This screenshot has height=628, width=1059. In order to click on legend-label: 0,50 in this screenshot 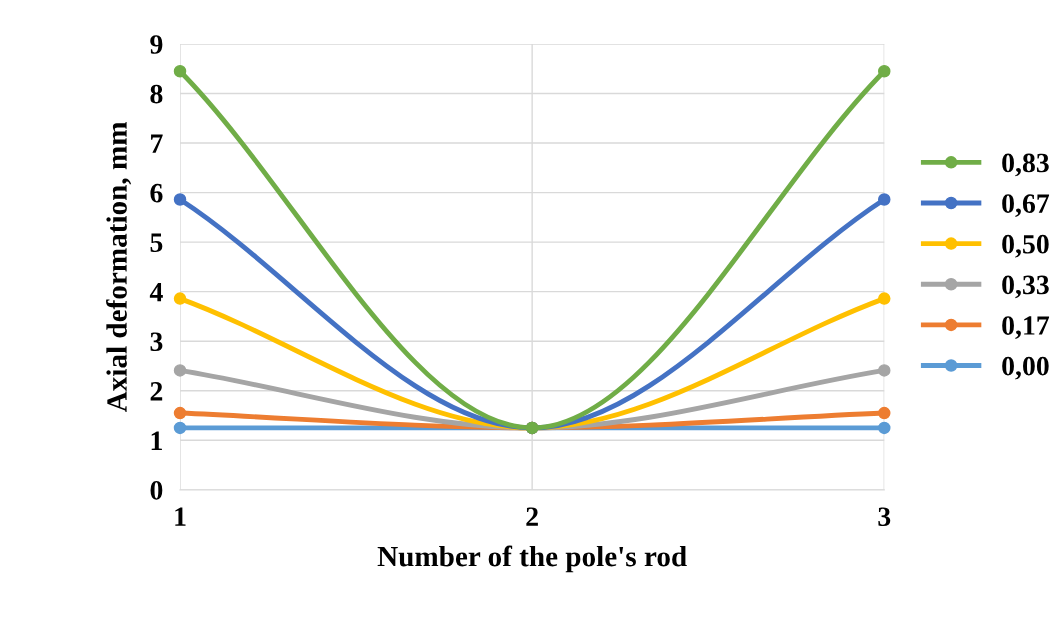, I will do `click(1025, 246)`.